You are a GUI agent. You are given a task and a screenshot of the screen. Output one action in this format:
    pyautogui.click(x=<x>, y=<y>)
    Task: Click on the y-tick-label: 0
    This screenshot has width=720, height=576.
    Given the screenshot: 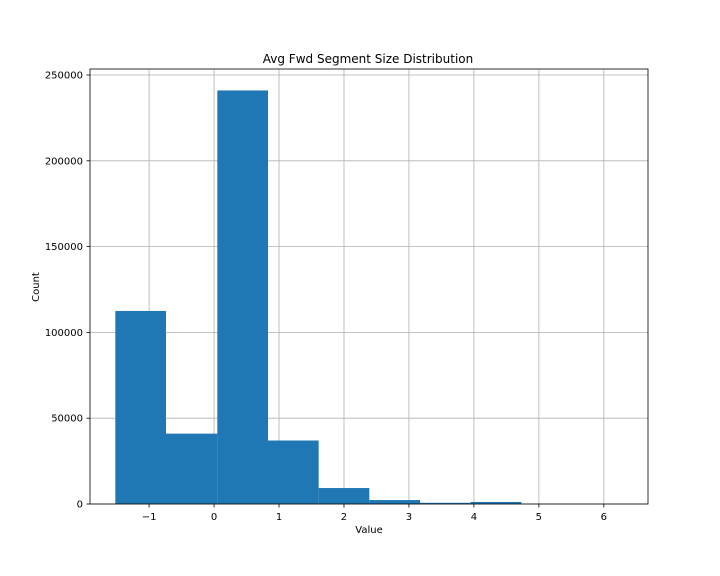 What is the action you would take?
    pyautogui.click(x=80, y=505)
    